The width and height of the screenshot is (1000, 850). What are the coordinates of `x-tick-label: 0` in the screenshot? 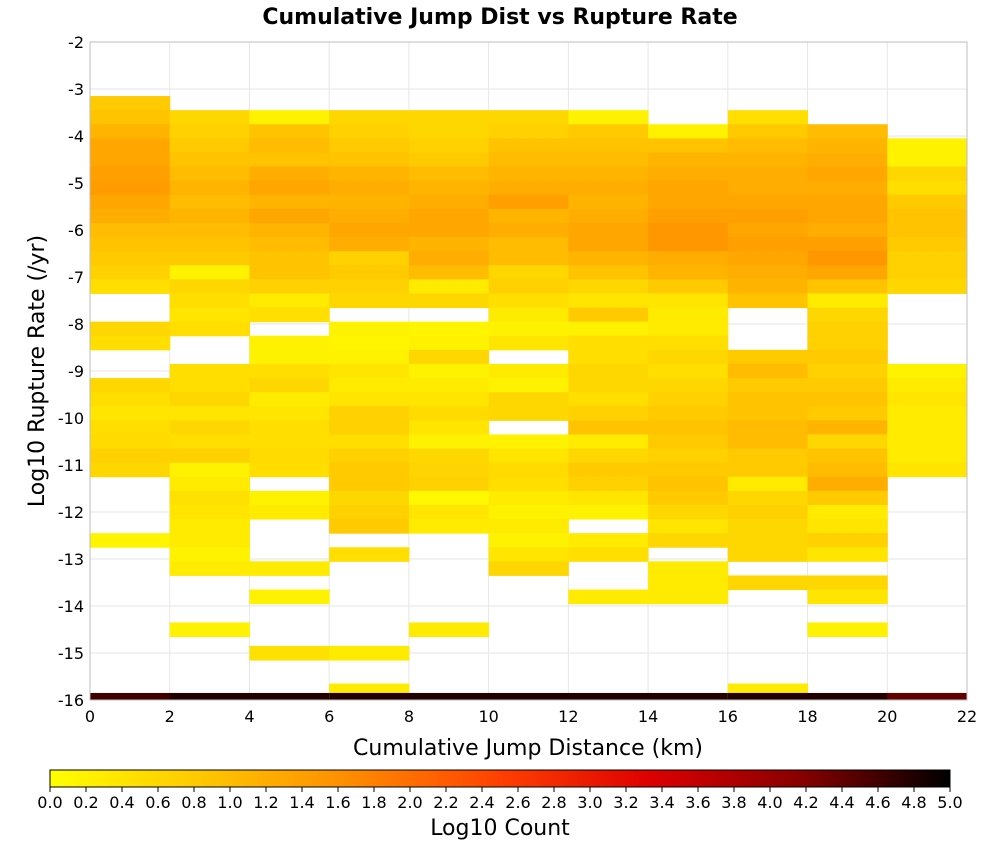 It's located at (90, 716).